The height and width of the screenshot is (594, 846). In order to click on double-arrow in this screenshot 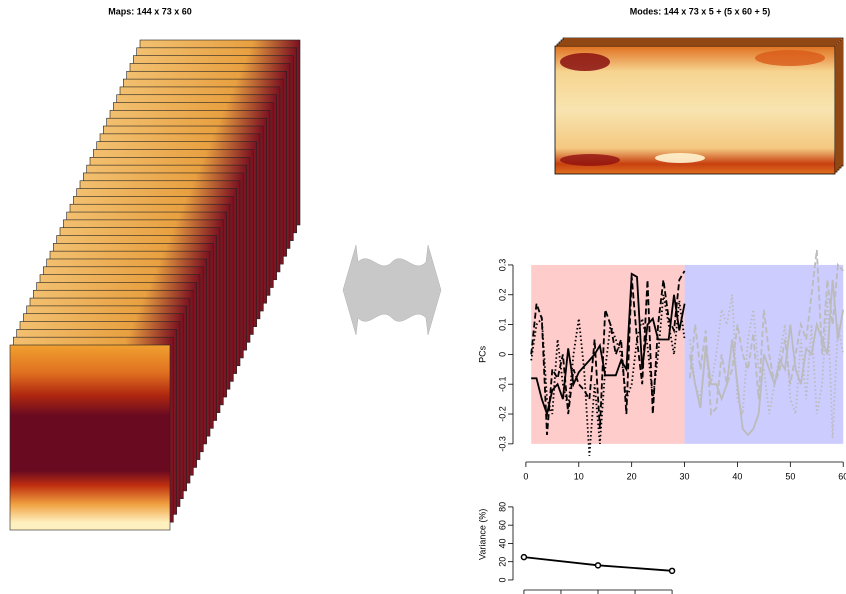, I will do `click(392, 290)`.